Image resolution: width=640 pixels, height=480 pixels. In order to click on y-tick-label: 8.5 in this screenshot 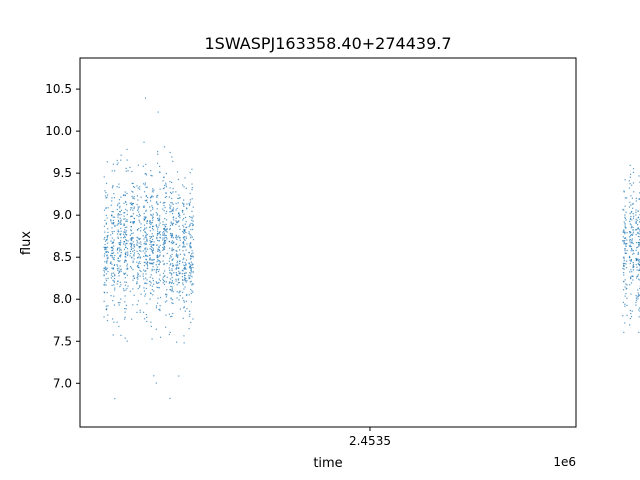, I will do `click(62, 257)`.